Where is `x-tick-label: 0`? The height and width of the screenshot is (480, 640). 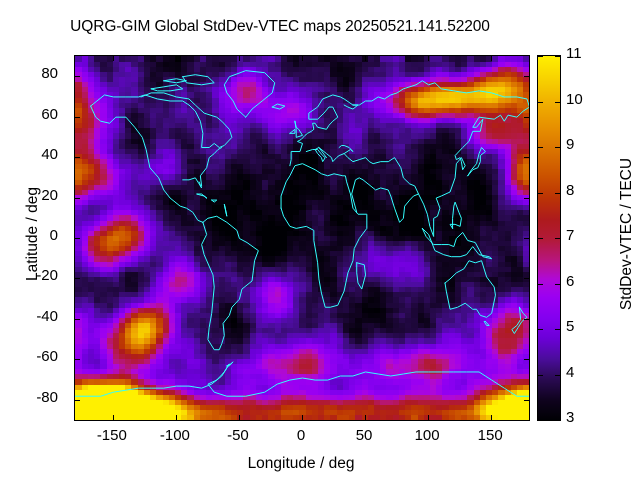 x-tick-label: 0 is located at coordinates (301, 435).